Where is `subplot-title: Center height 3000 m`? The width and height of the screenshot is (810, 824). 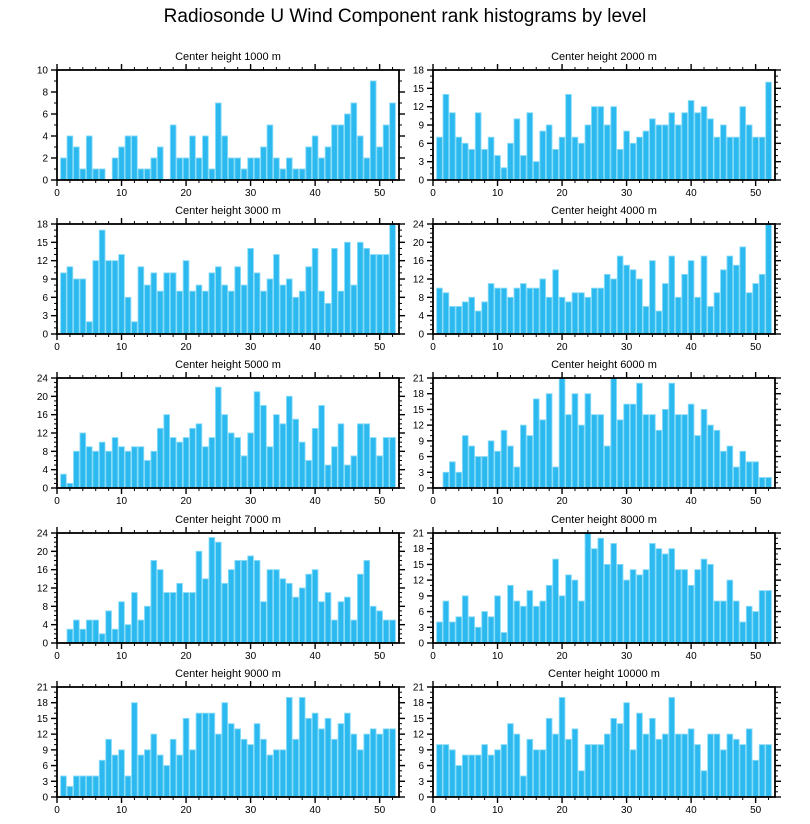 subplot-title: Center height 3000 m is located at coordinates (228, 211).